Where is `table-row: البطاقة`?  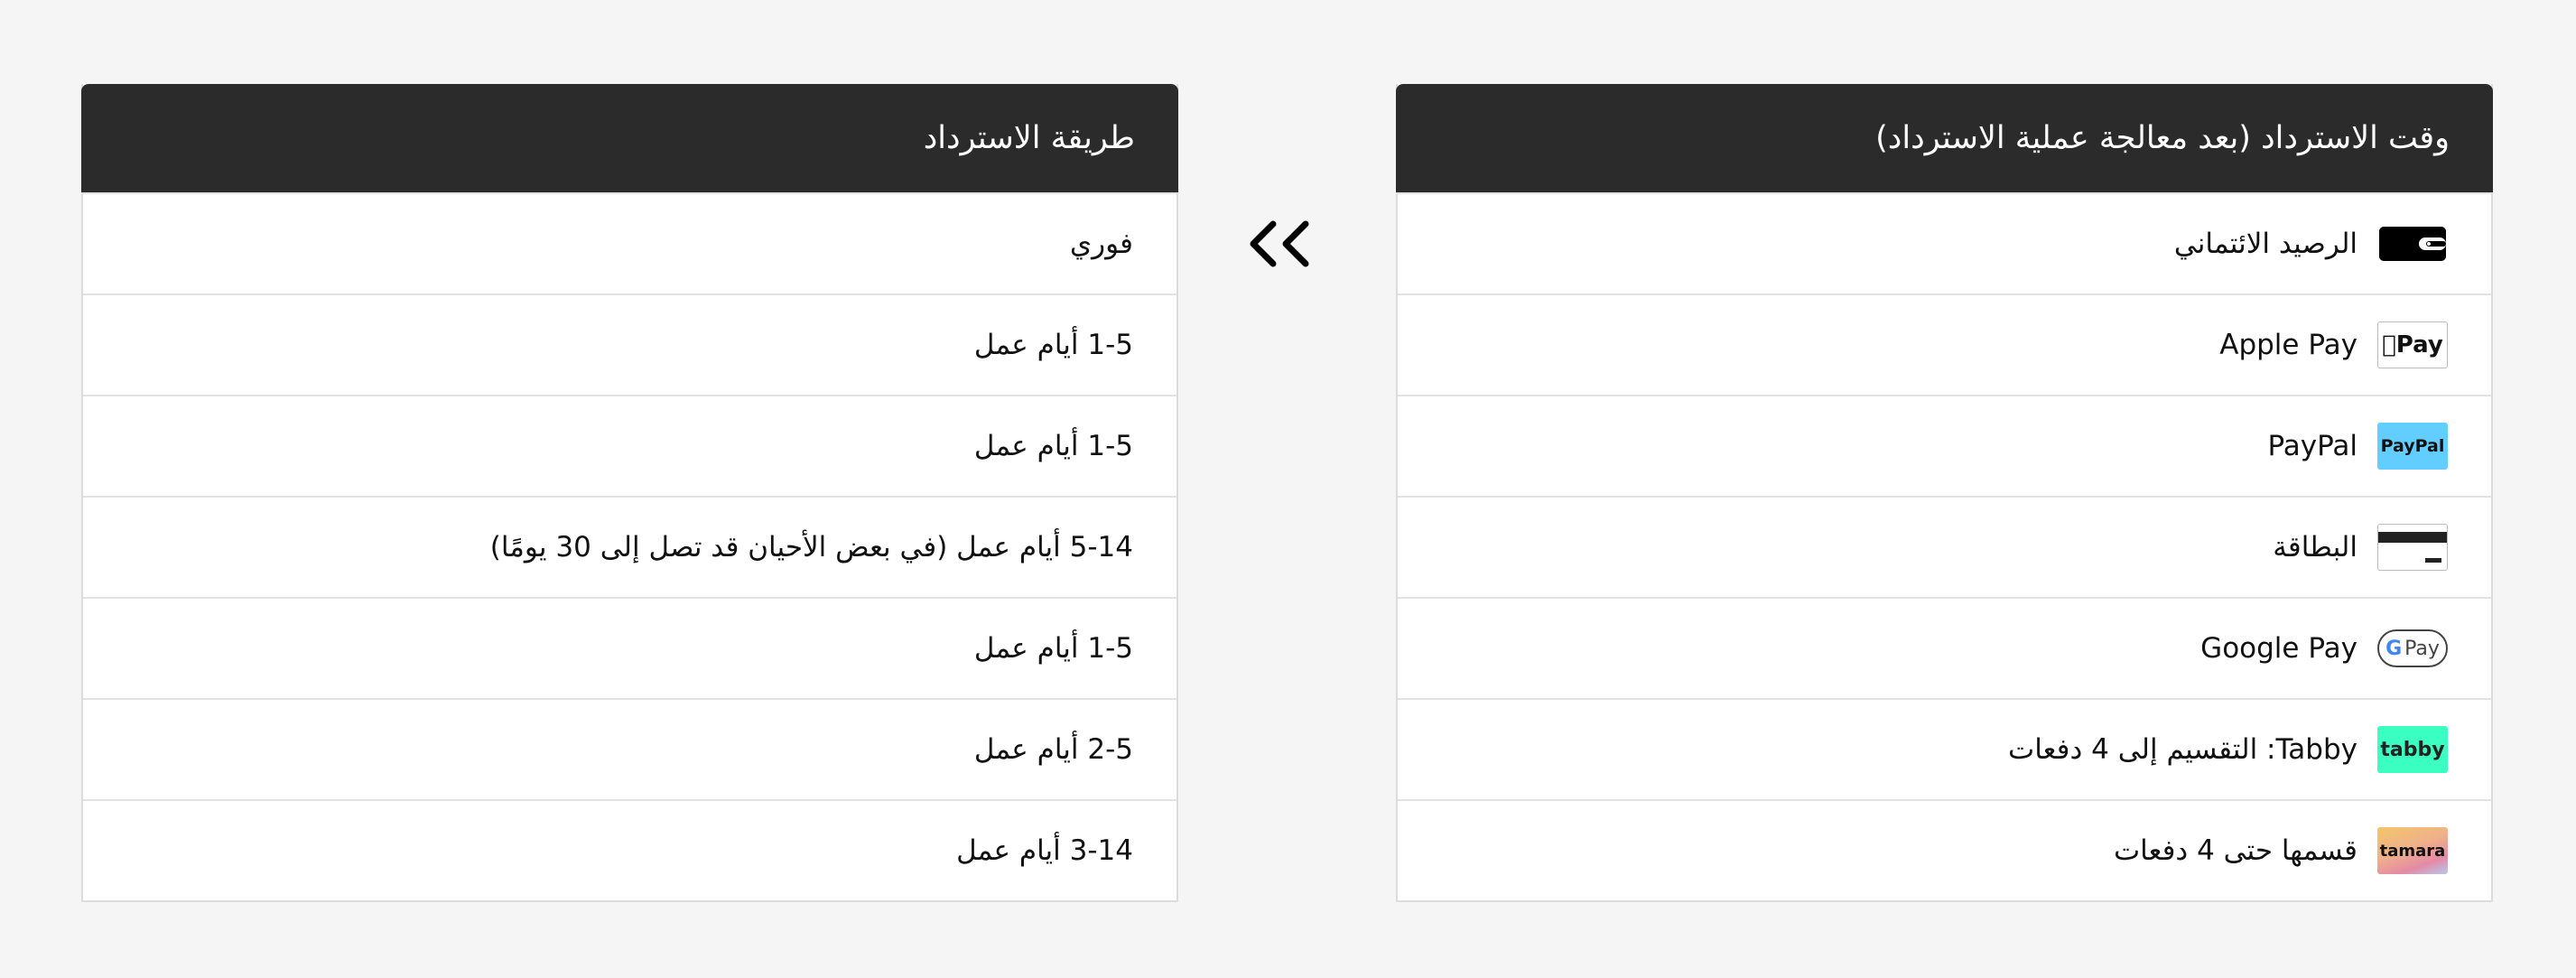
table-row: البطاقة is located at coordinates (1944, 547).